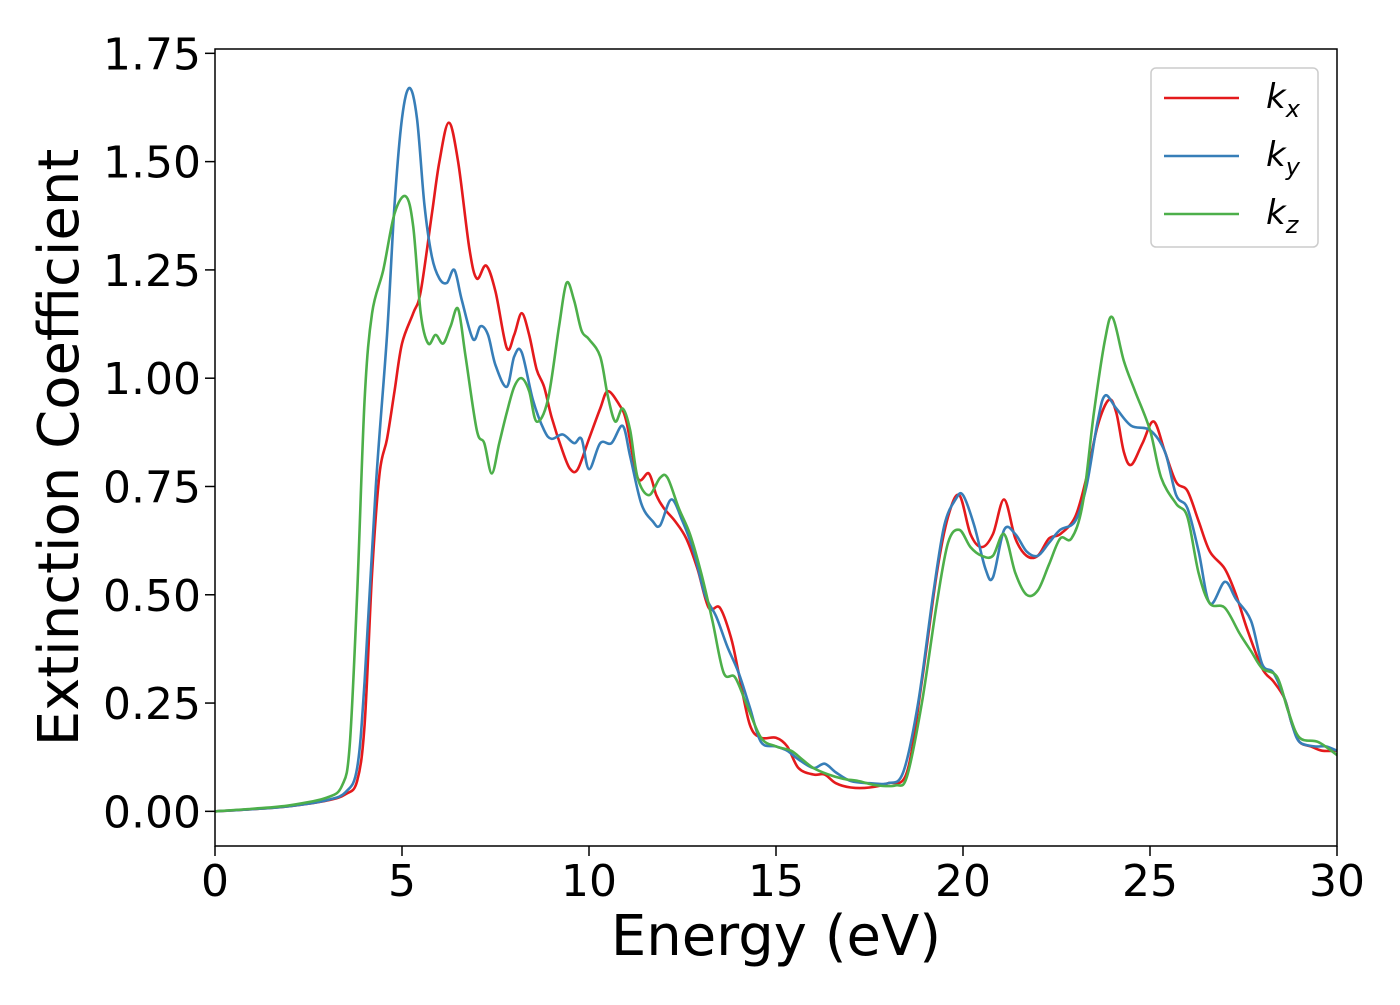 The height and width of the screenshot is (1005, 1400). I want to click on y-tick-label: 0.75, so click(152, 487).